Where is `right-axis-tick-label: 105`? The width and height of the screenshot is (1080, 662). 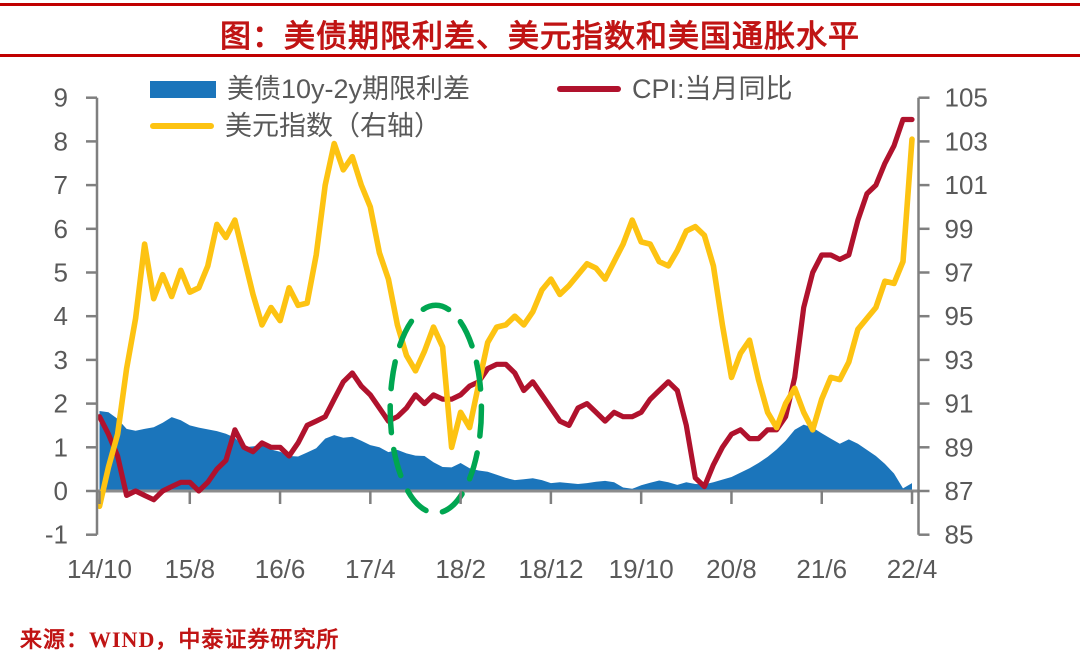 right-axis-tick-label: 105 is located at coordinates (966, 98).